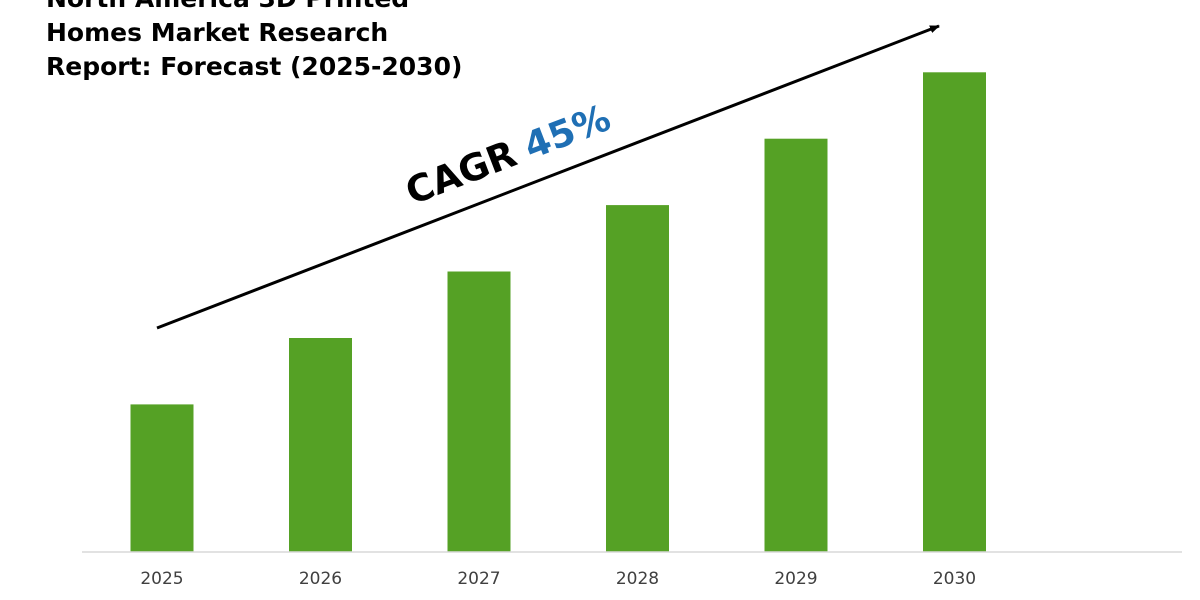 The width and height of the screenshot is (1200, 600). What do you see at coordinates (479, 411) in the screenshot?
I see `bar-2027` at bounding box center [479, 411].